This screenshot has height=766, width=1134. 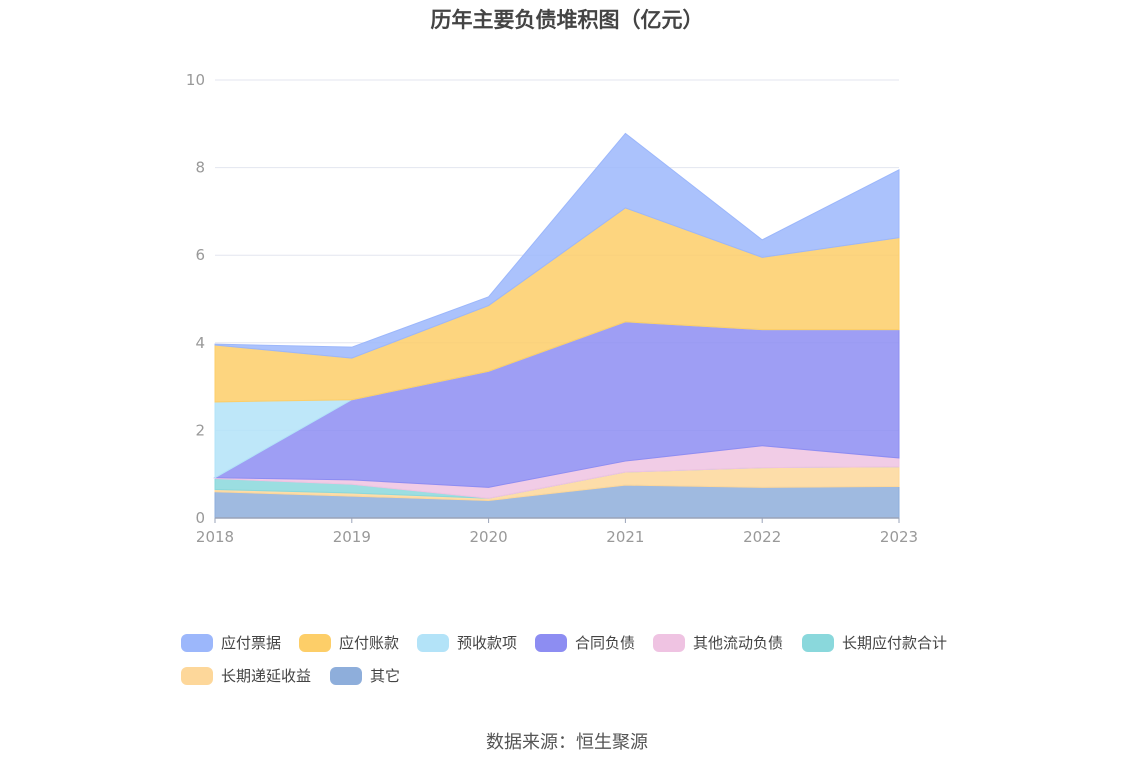 I want to click on x-tick-label: 2021, so click(x=625, y=537).